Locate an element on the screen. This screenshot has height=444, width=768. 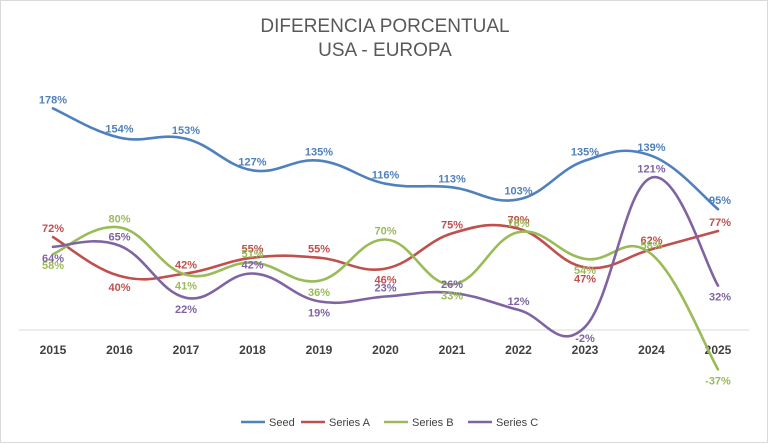
data-label: 72% is located at coordinates (53, 229).